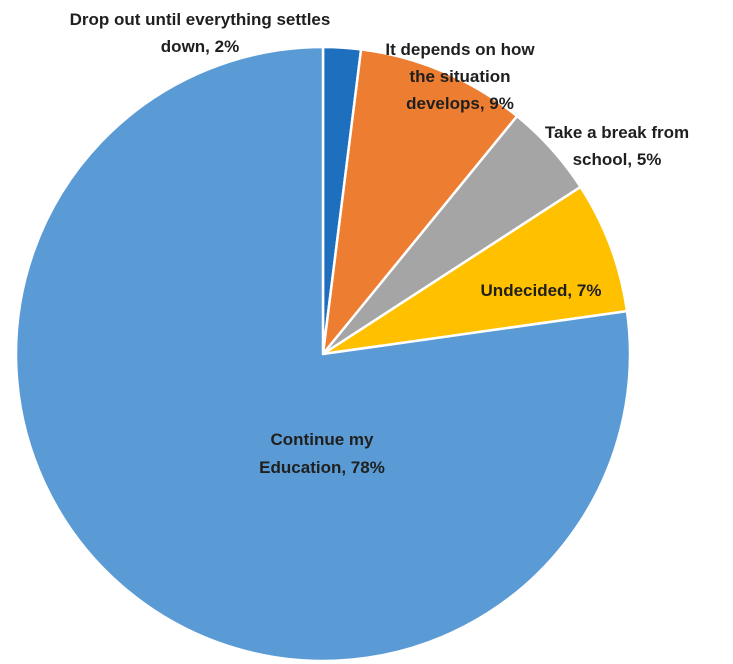 Image resolution: width=733 pixels, height=664 pixels. I want to click on slice-label-line: Take a break from, so click(617, 132).